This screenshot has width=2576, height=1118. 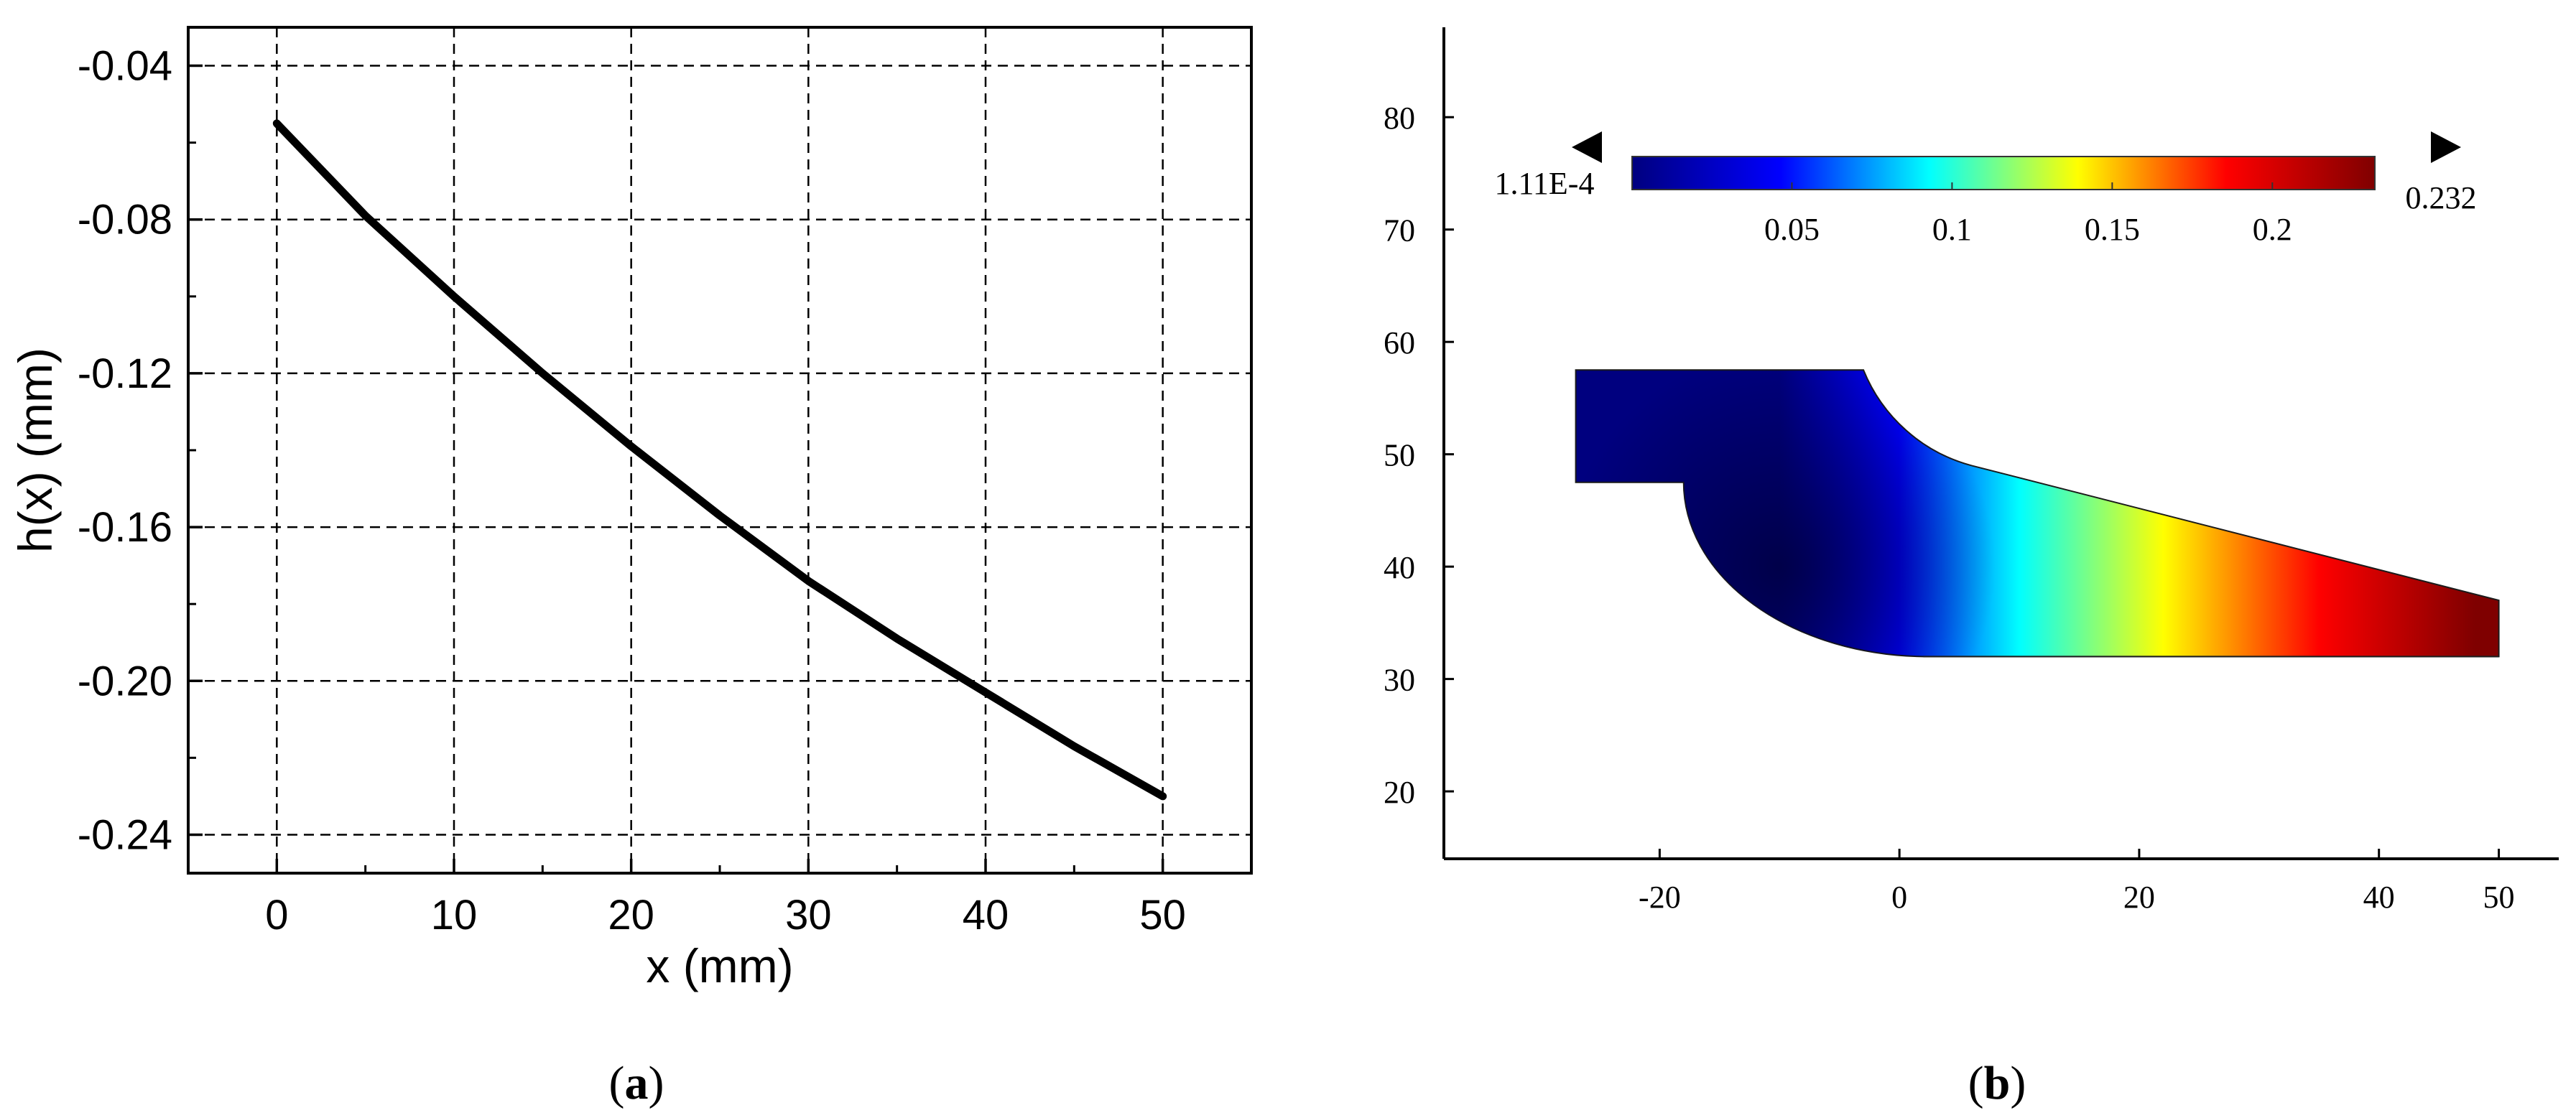 What do you see at coordinates (1399, 680) in the screenshot?
I see `y-tick-label: 30` at bounding box center [1399, 680].